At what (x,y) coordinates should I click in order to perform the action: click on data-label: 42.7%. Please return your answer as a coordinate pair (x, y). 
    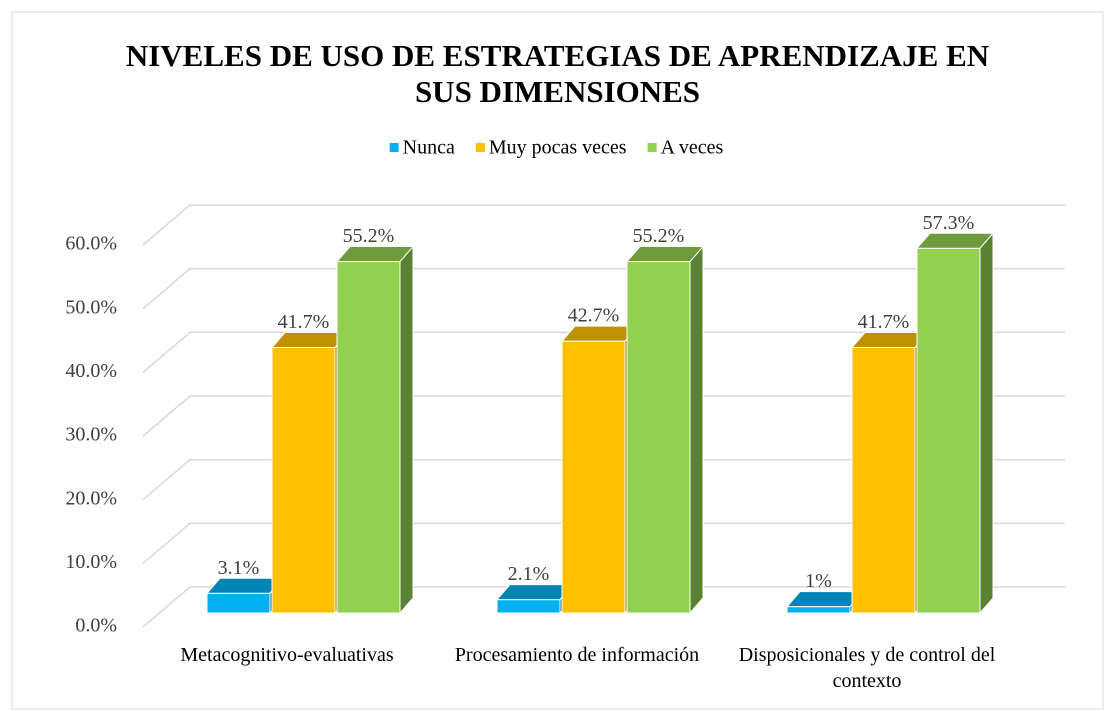
    Looking at the image, I should click on (594, 316).